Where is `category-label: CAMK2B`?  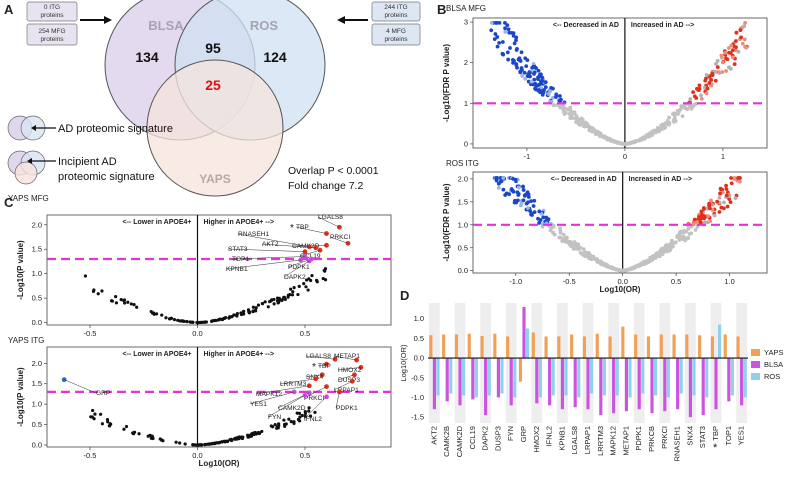 category-label: CAMK2B is located at coordinates (446, 441).